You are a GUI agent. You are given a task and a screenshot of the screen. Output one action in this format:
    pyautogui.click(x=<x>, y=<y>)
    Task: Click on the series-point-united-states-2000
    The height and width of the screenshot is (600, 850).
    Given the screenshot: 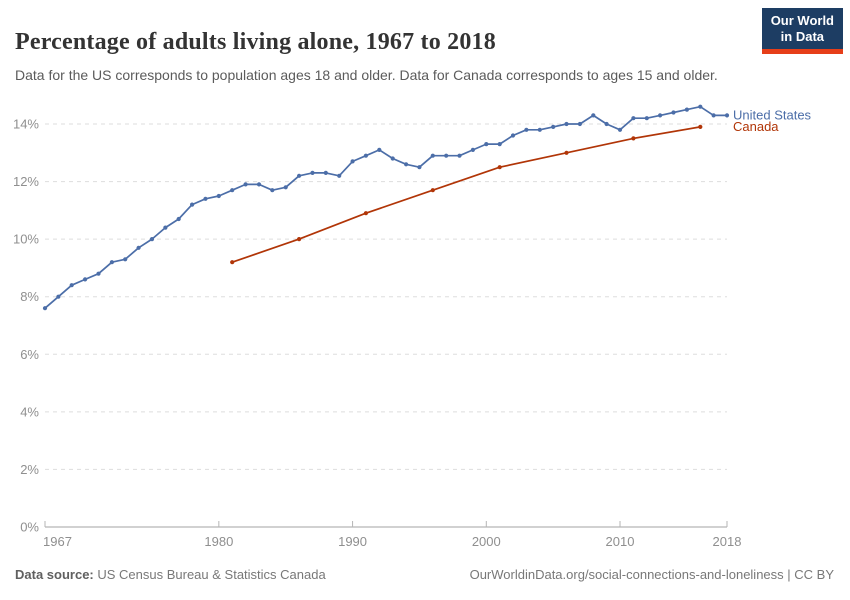 What is the action you would take?
    pyautogui.click(x=486, y=144)
    